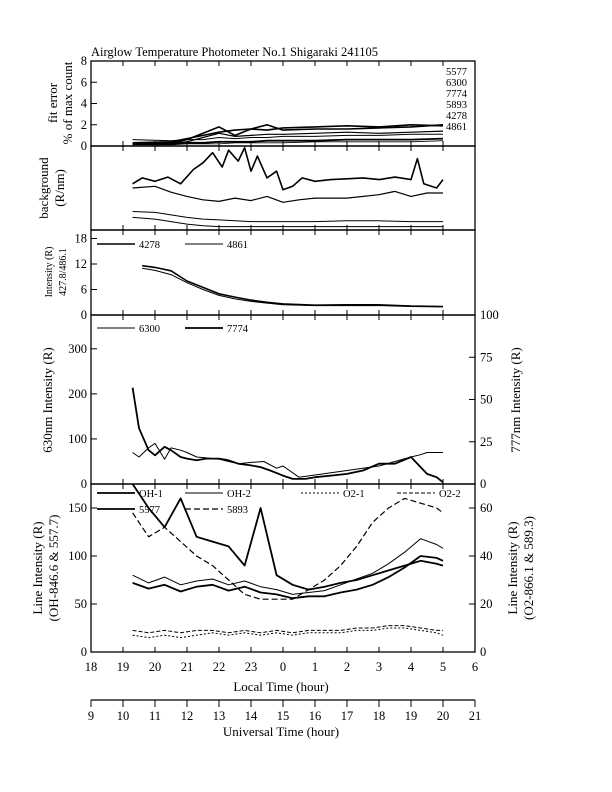  I want to click on local-tick-label: 5, so click(443, 667).